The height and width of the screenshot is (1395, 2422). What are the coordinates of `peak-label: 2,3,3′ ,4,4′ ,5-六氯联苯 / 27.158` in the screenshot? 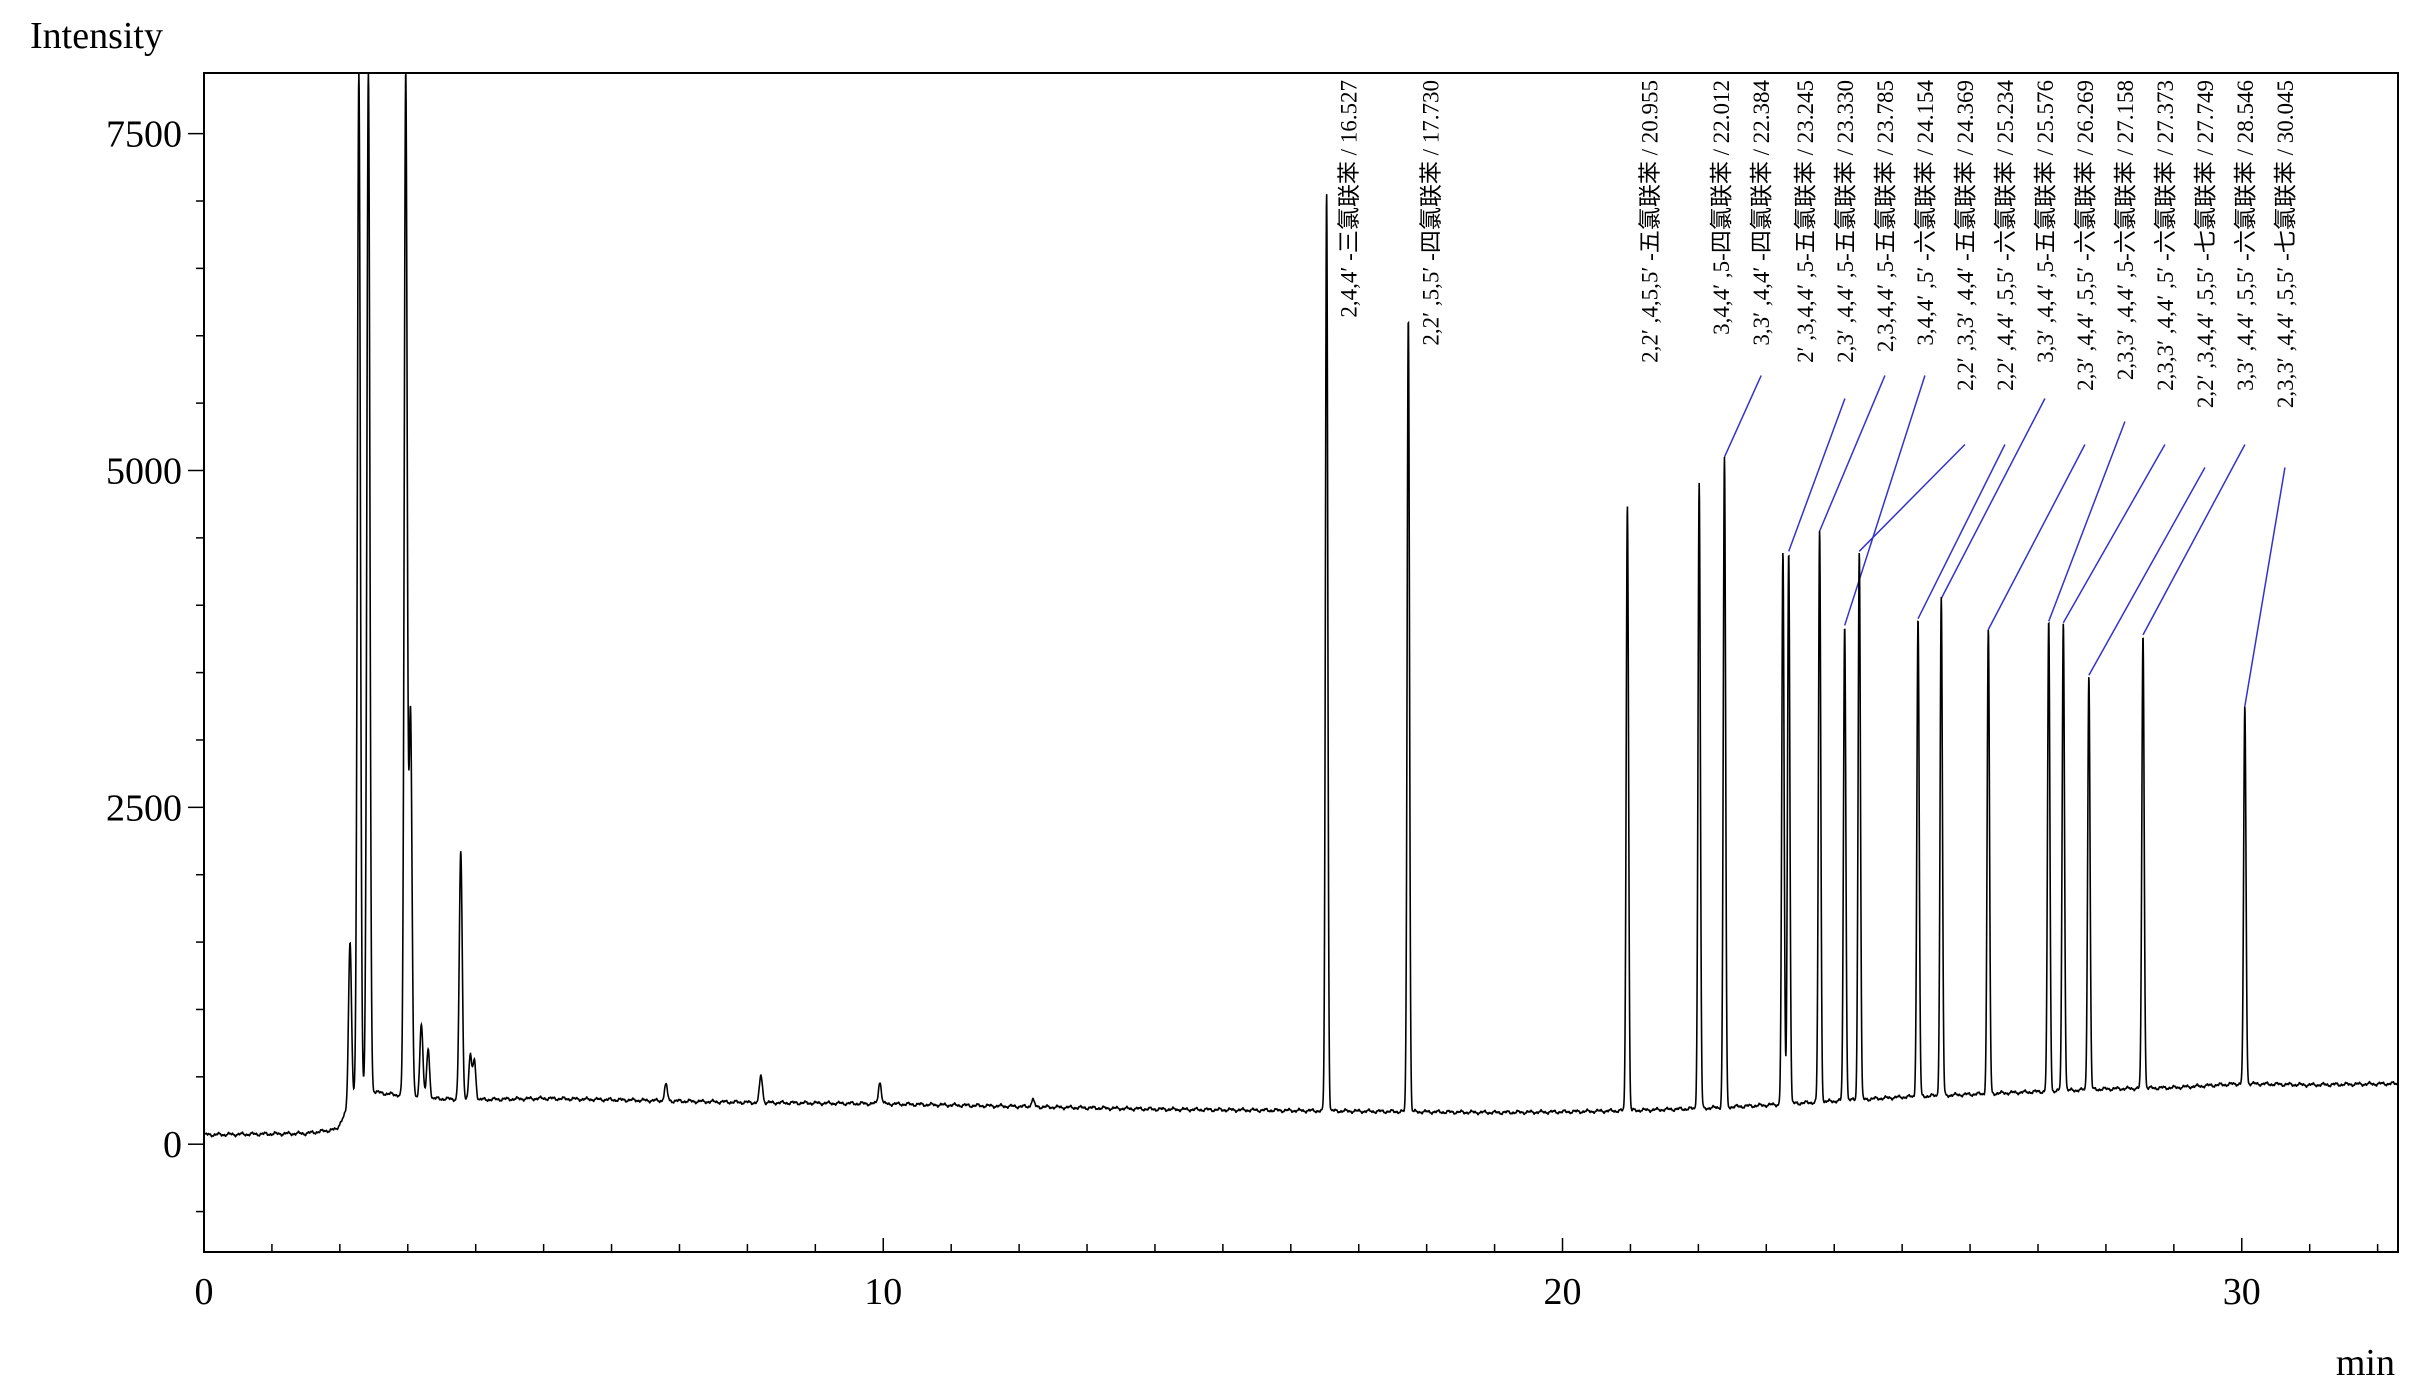 It's located at (2125, 230).